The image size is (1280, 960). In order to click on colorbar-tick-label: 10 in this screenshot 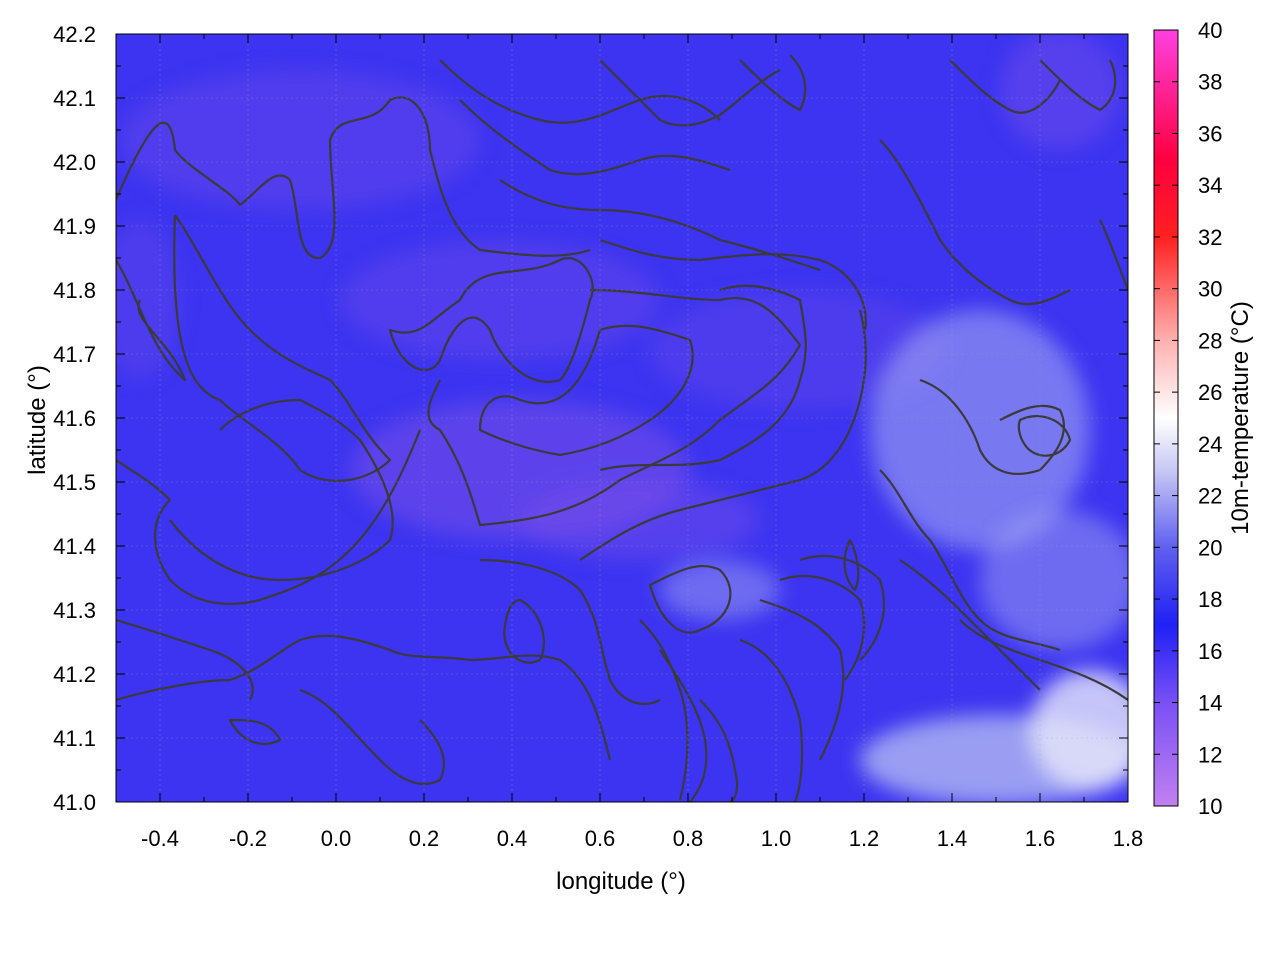, I will do `click(1210, 806)`.